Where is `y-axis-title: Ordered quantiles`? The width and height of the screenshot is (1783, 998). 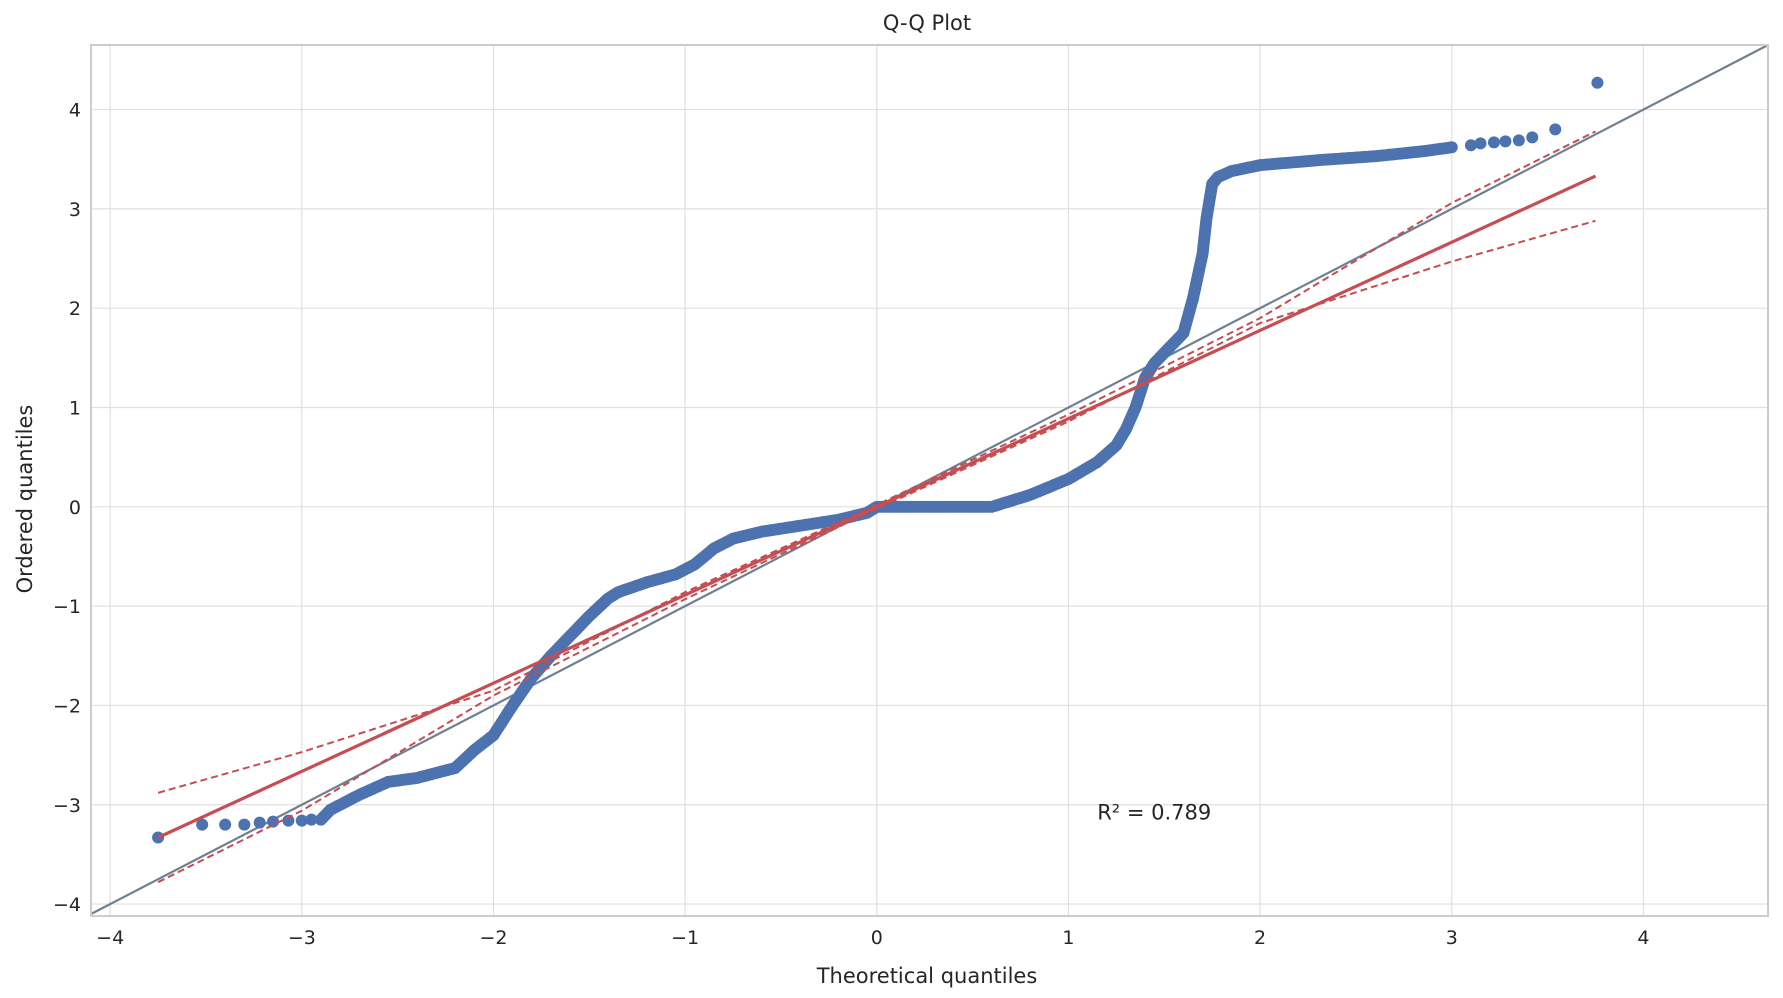
y-axis-title: Ordered quantiles is located at coordinates (25, 499).